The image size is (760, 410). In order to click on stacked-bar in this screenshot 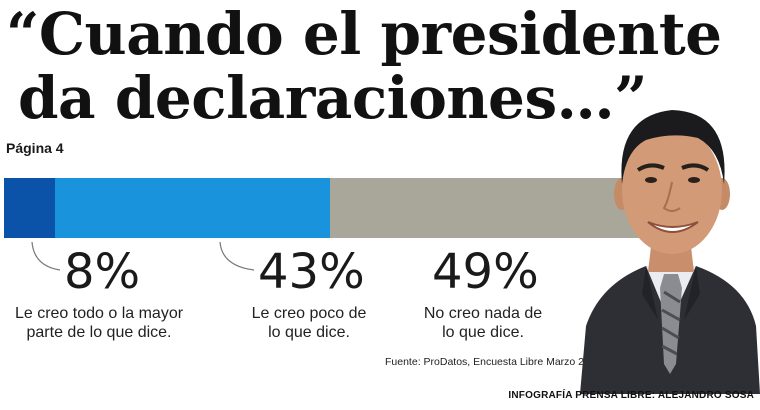, I will do `click(324, 208)`.